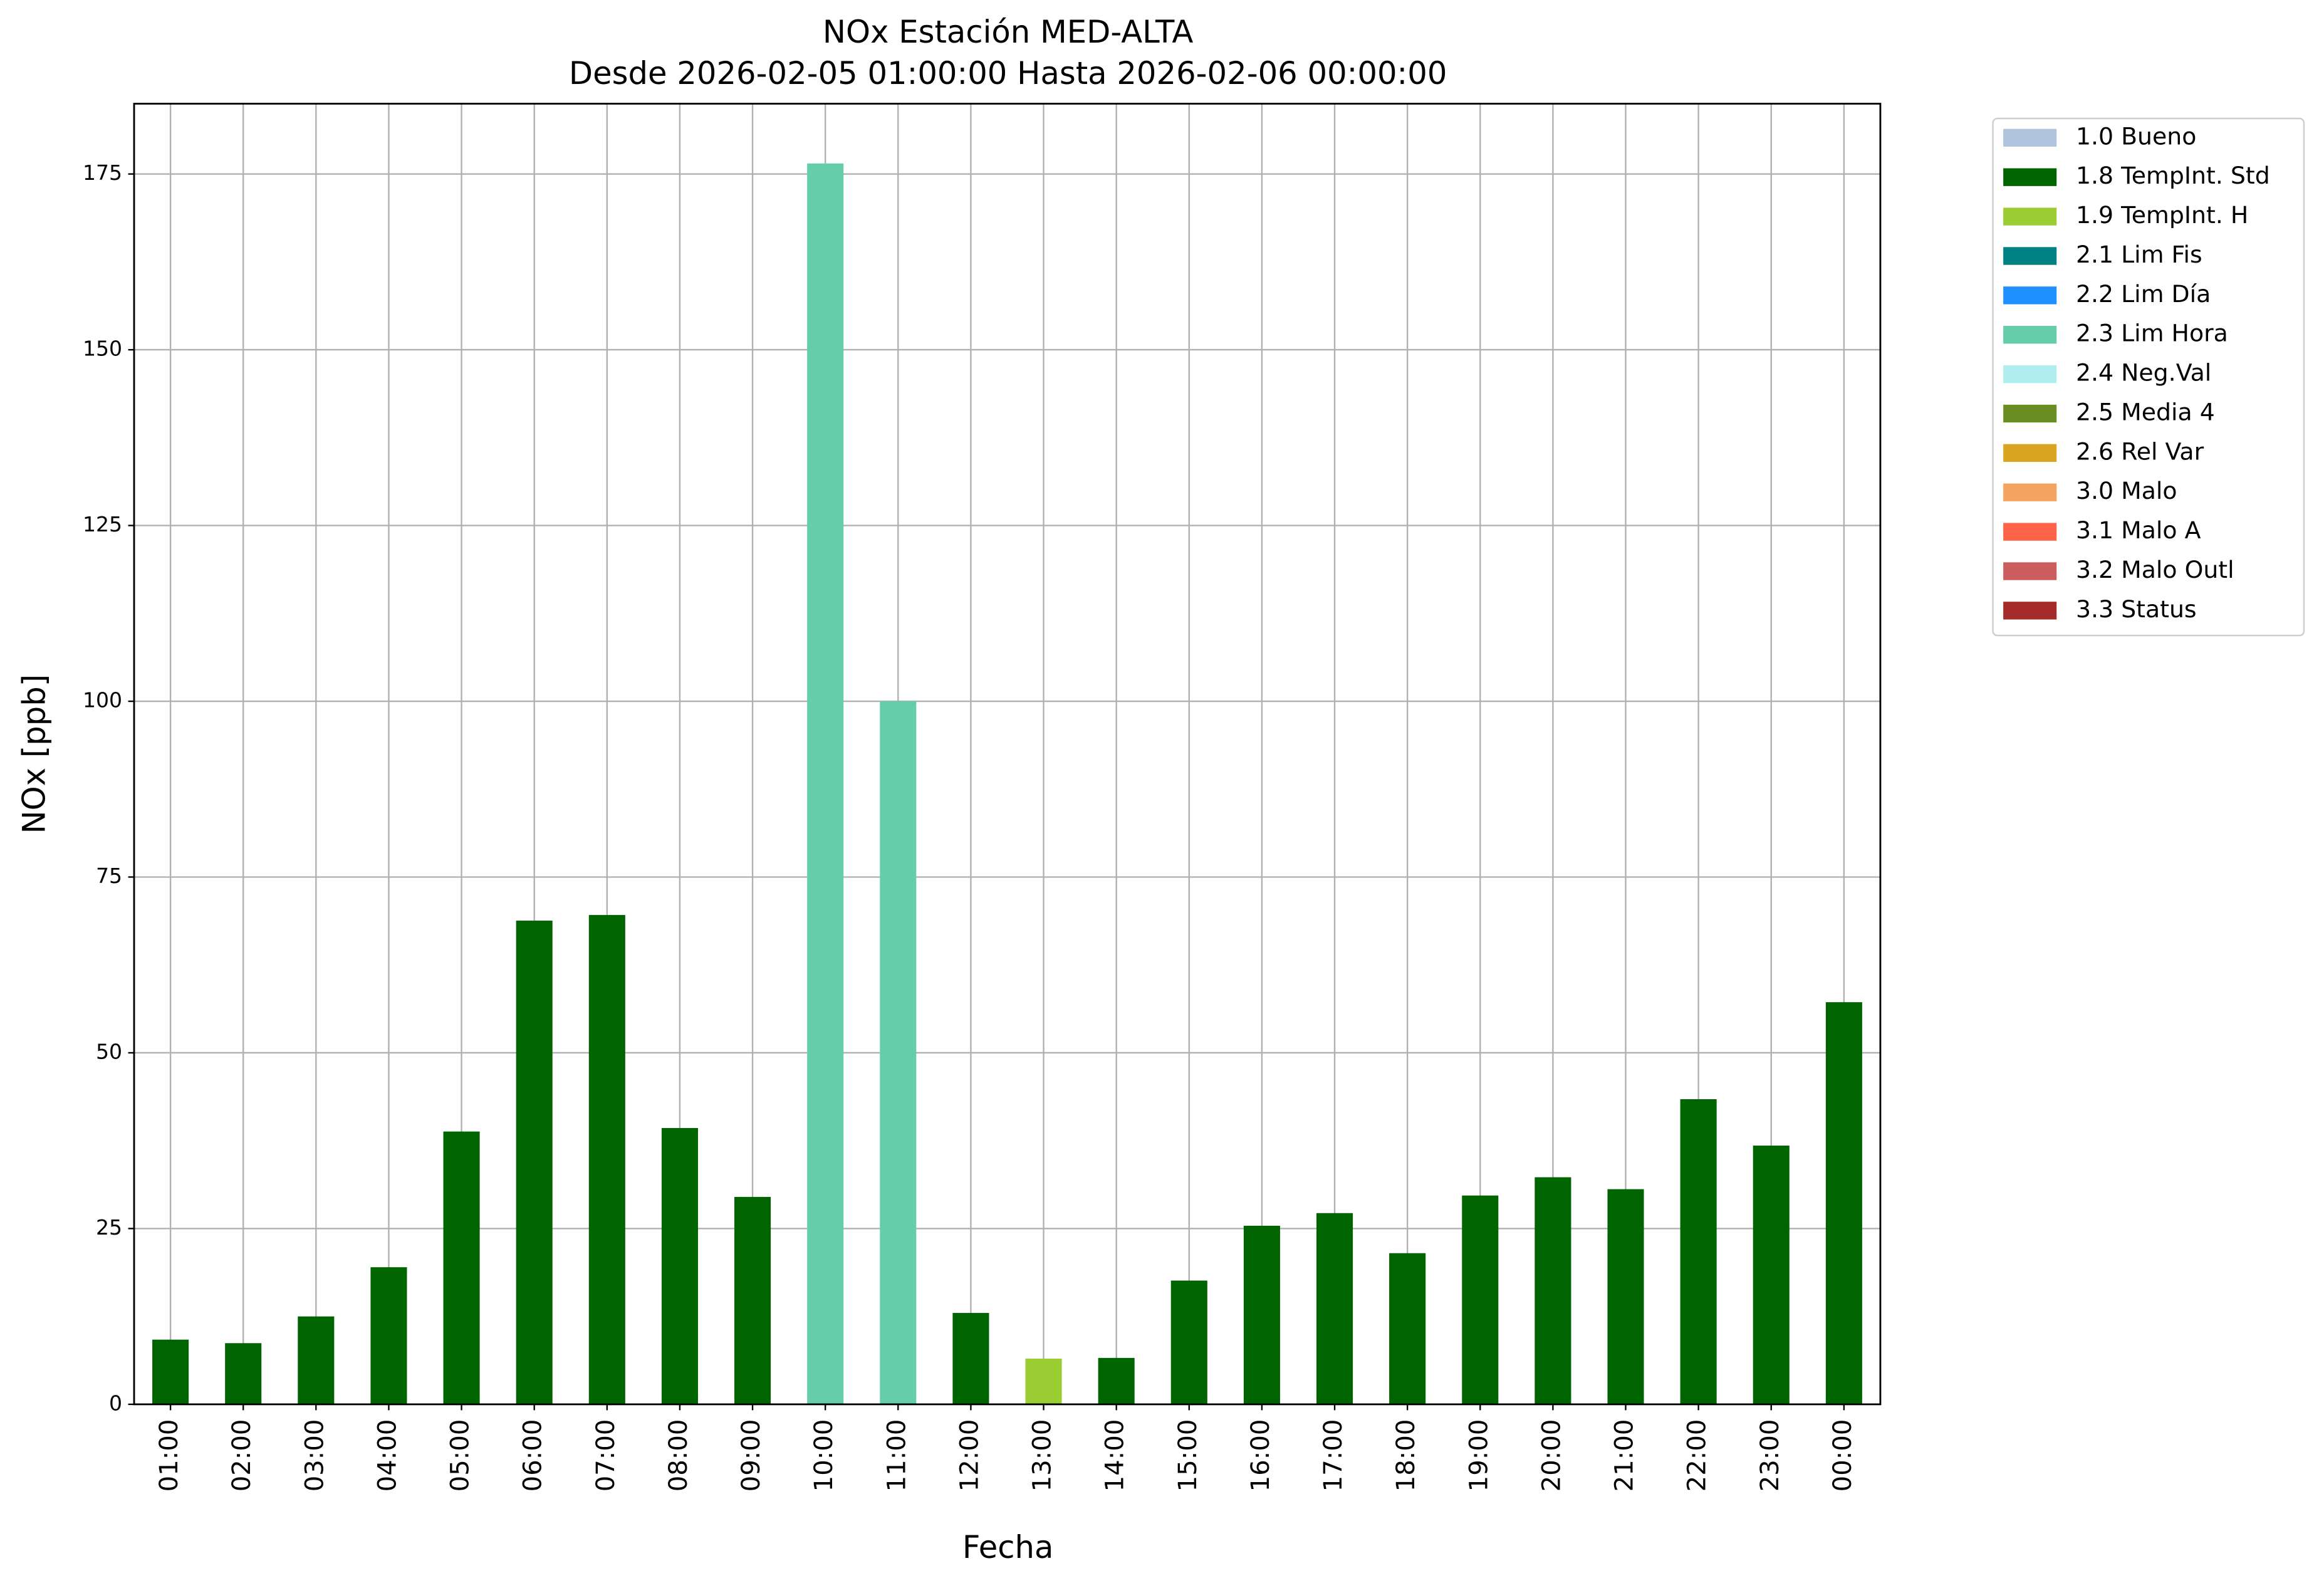  Describe the element at coordinates (2143, 294) in the screenshot. I see `legend-label: 2.2 Lim Día` at that location.